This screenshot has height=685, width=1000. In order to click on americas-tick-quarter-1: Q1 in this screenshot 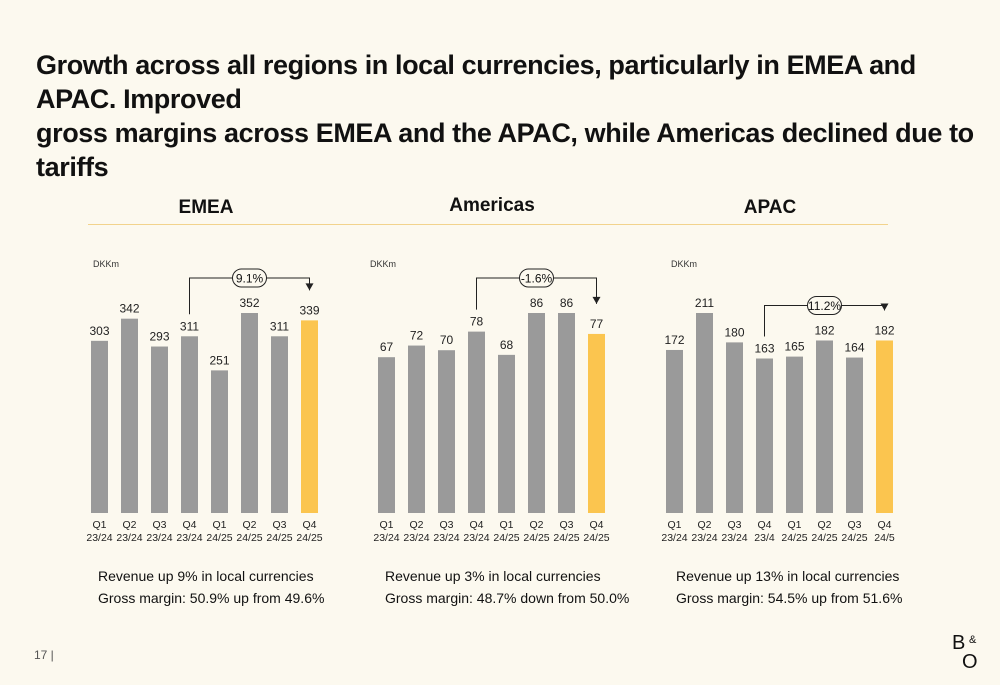, I will do `click(386, 525)`.